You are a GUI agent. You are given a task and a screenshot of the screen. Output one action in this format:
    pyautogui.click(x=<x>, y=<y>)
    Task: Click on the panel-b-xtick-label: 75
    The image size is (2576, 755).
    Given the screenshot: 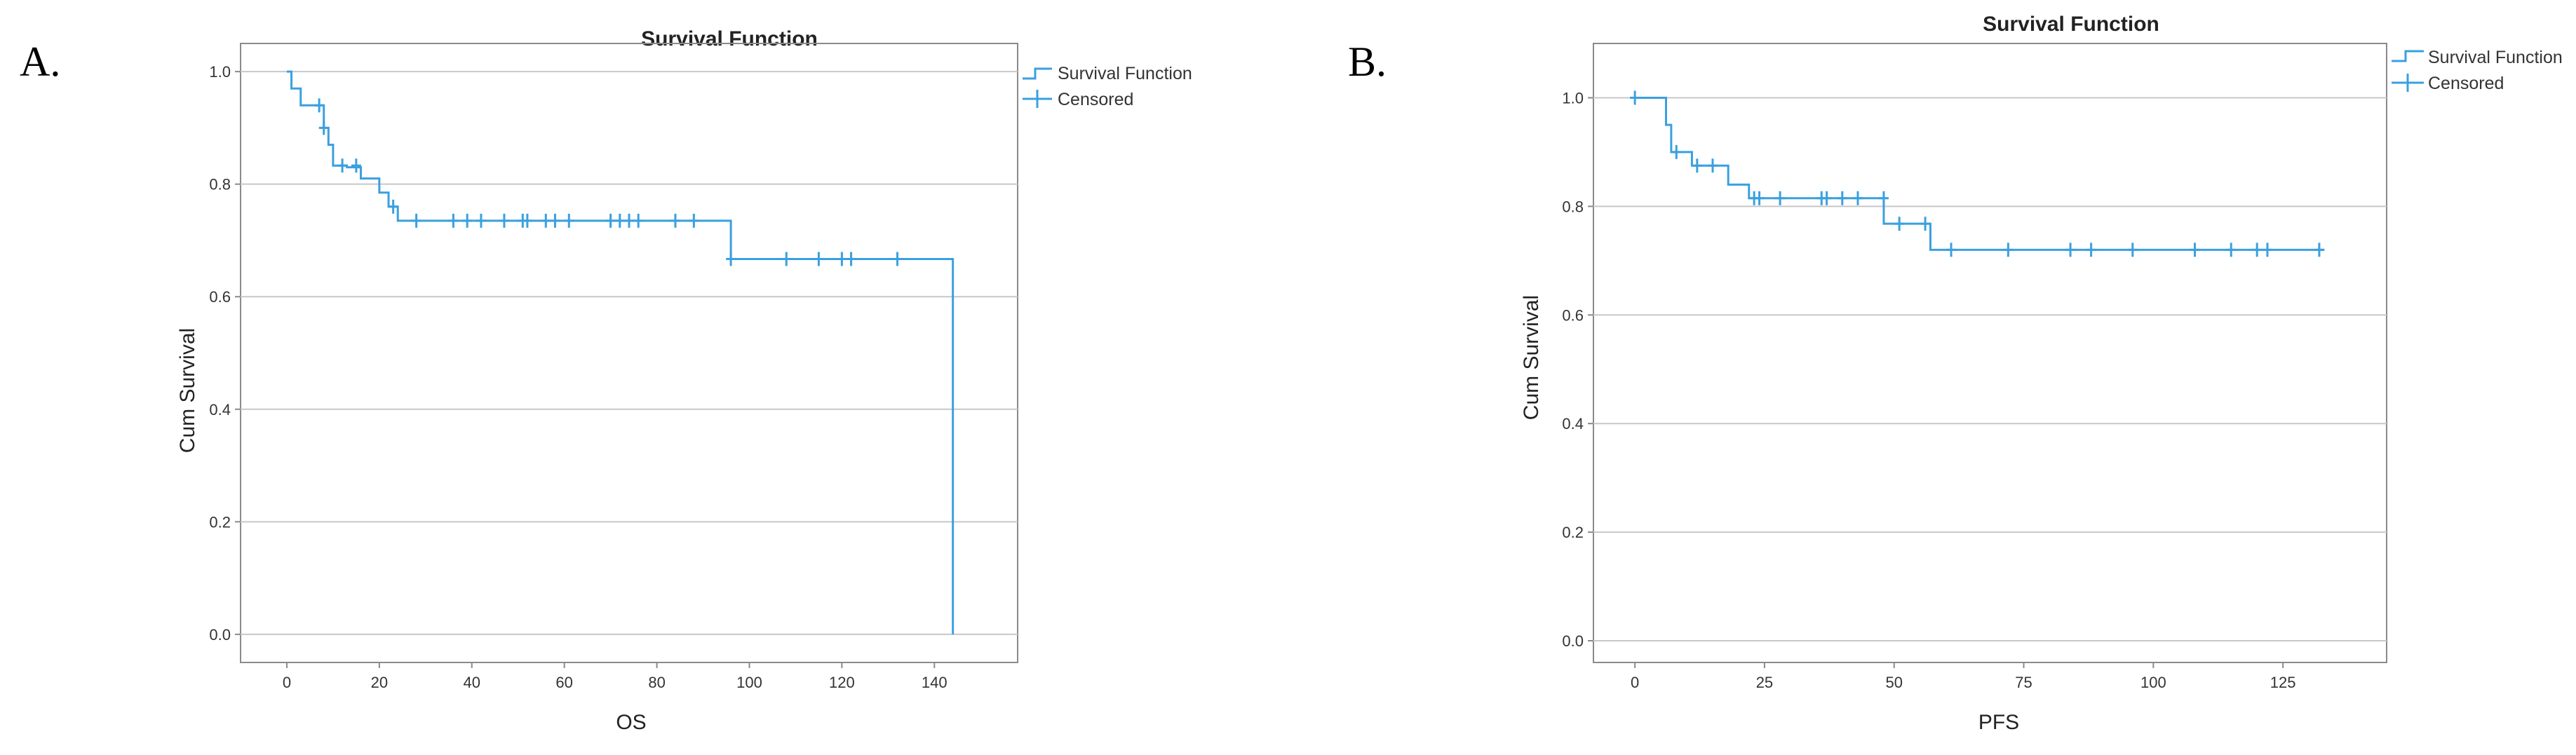 What is the action you would take?
    pyautogui.click(x=2023, y=682)
    